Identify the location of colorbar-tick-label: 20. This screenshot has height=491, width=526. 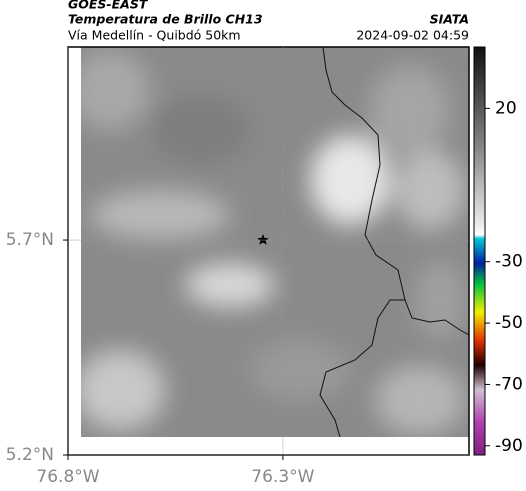
(506, 108).